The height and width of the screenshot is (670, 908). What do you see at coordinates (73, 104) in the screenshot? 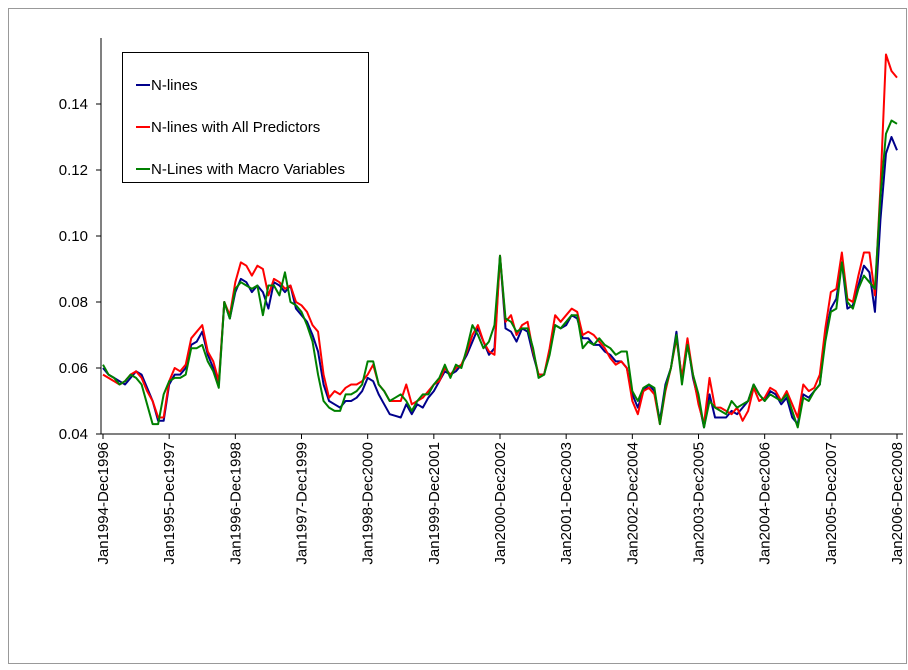
I see `y-tick-label: 0.14` at bounding box center [73, 104].